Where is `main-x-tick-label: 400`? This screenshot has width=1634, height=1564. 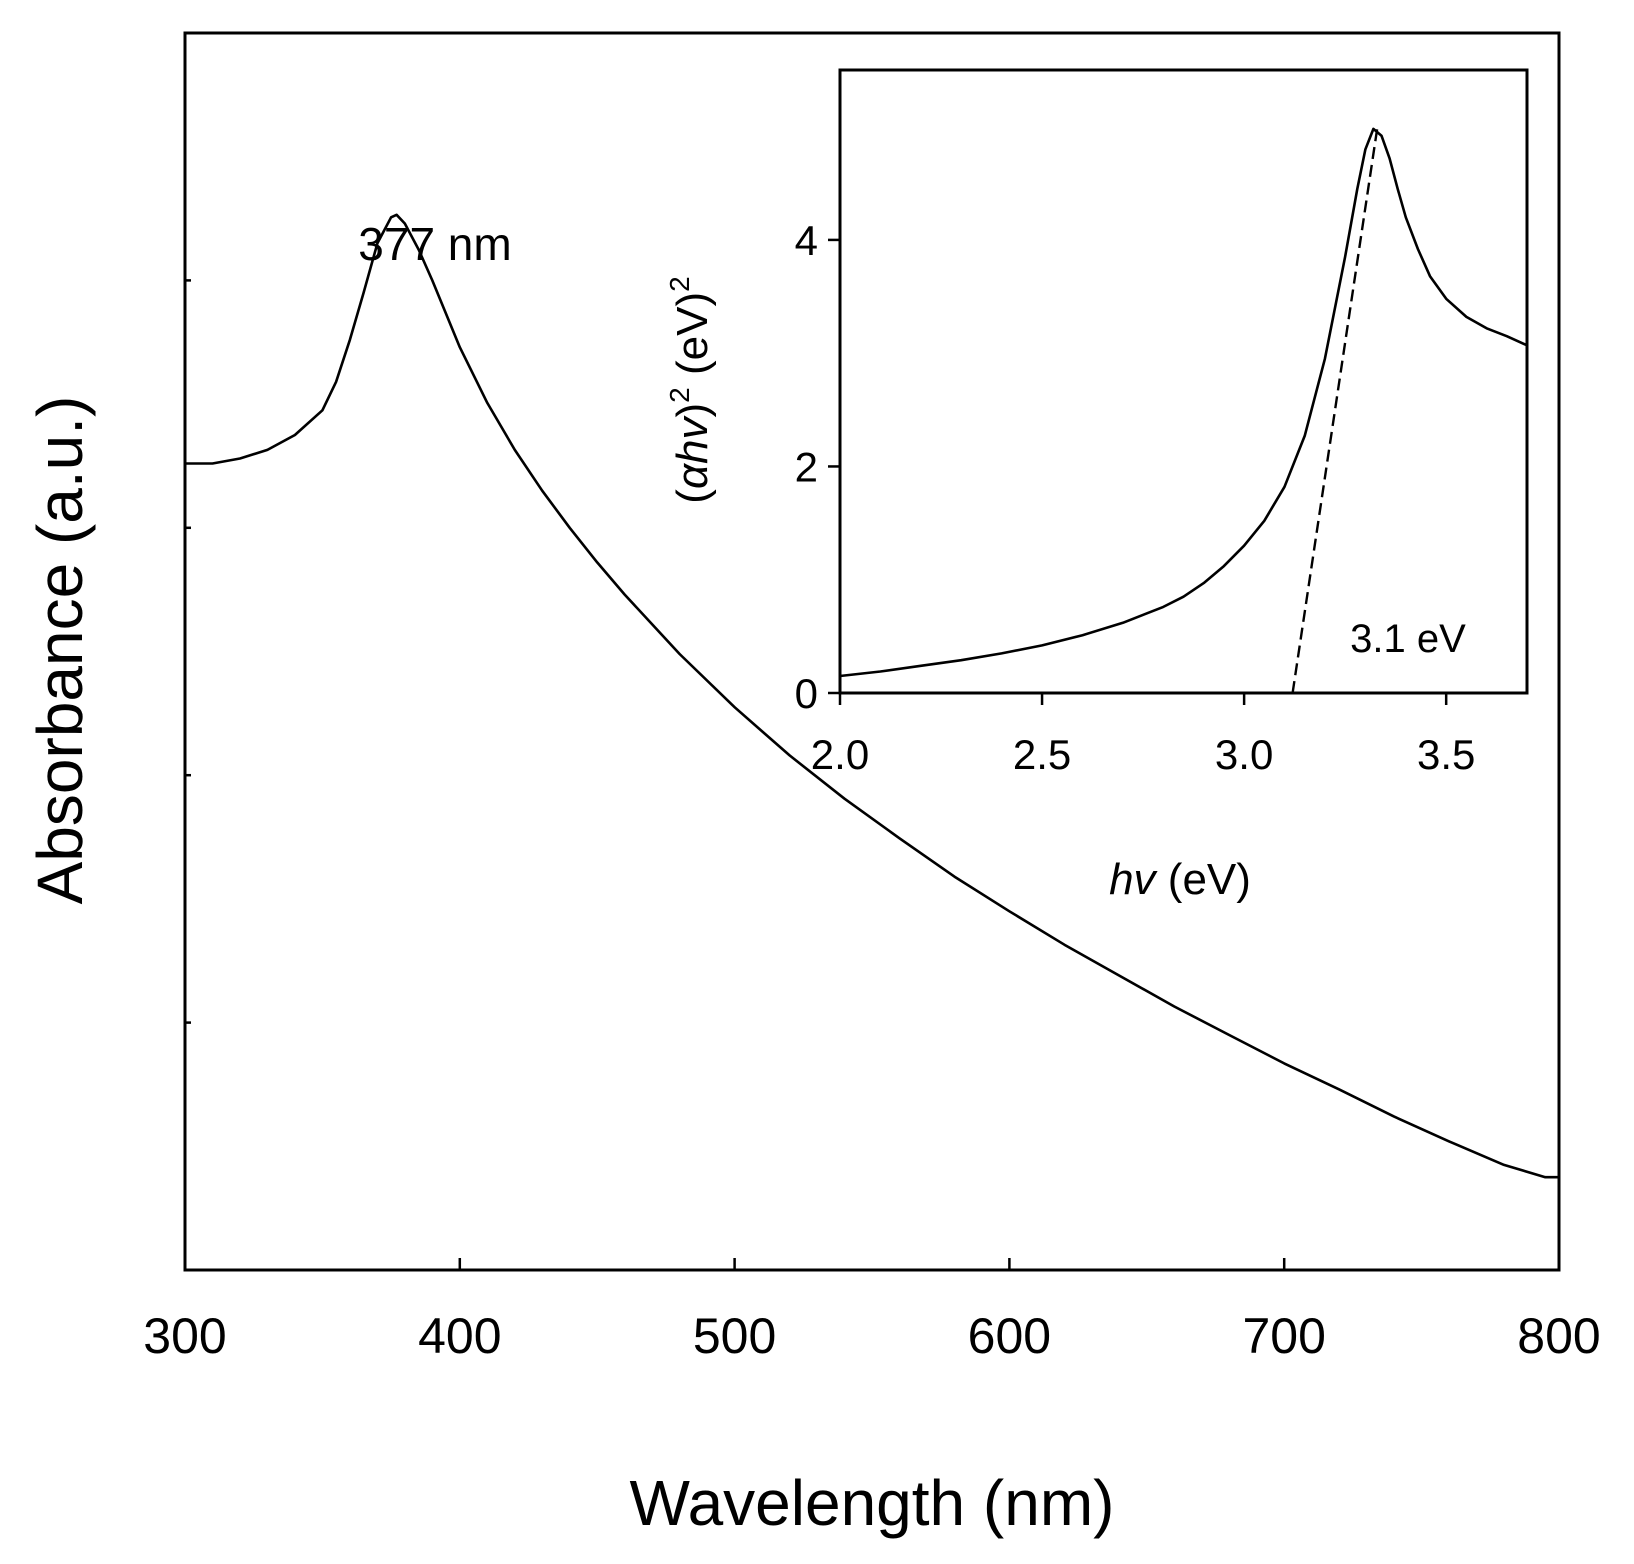 main-x-tick-label: 400 is located at coordinates (459, 1336).